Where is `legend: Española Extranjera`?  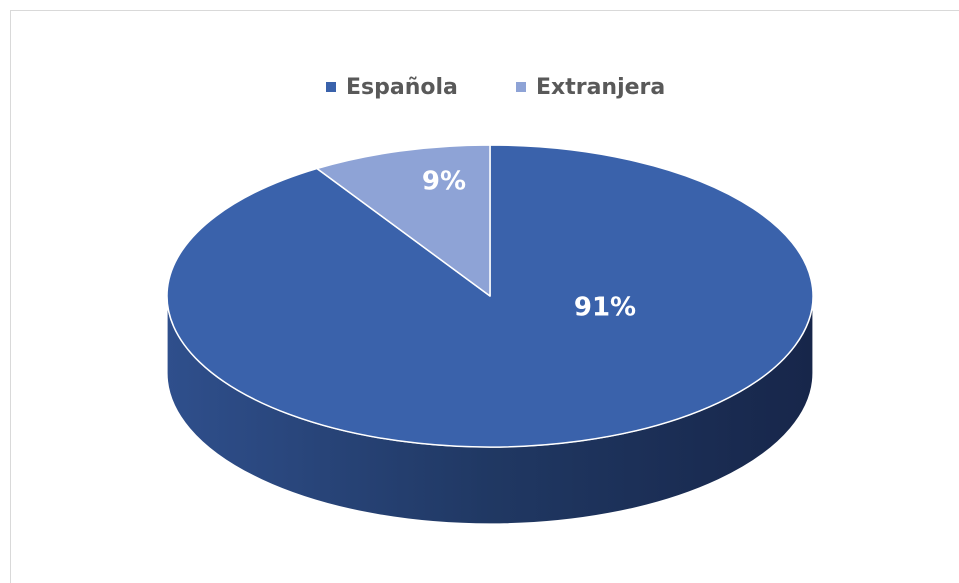
legend: Española Extranjera is located at coordinates (495, 87).